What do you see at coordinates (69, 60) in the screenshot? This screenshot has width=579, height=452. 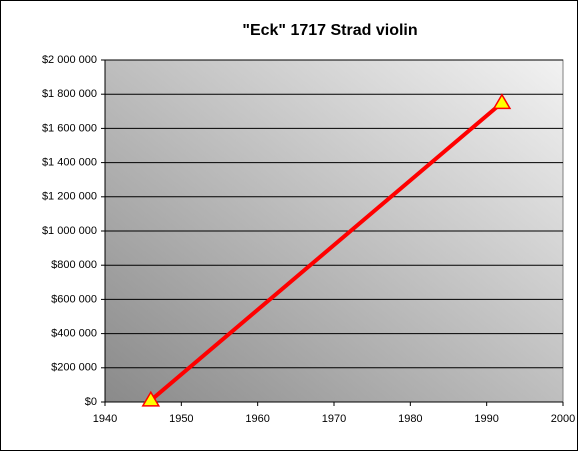 I see `y-tick-label: $2 000 000` at bounding box center [69, 60].